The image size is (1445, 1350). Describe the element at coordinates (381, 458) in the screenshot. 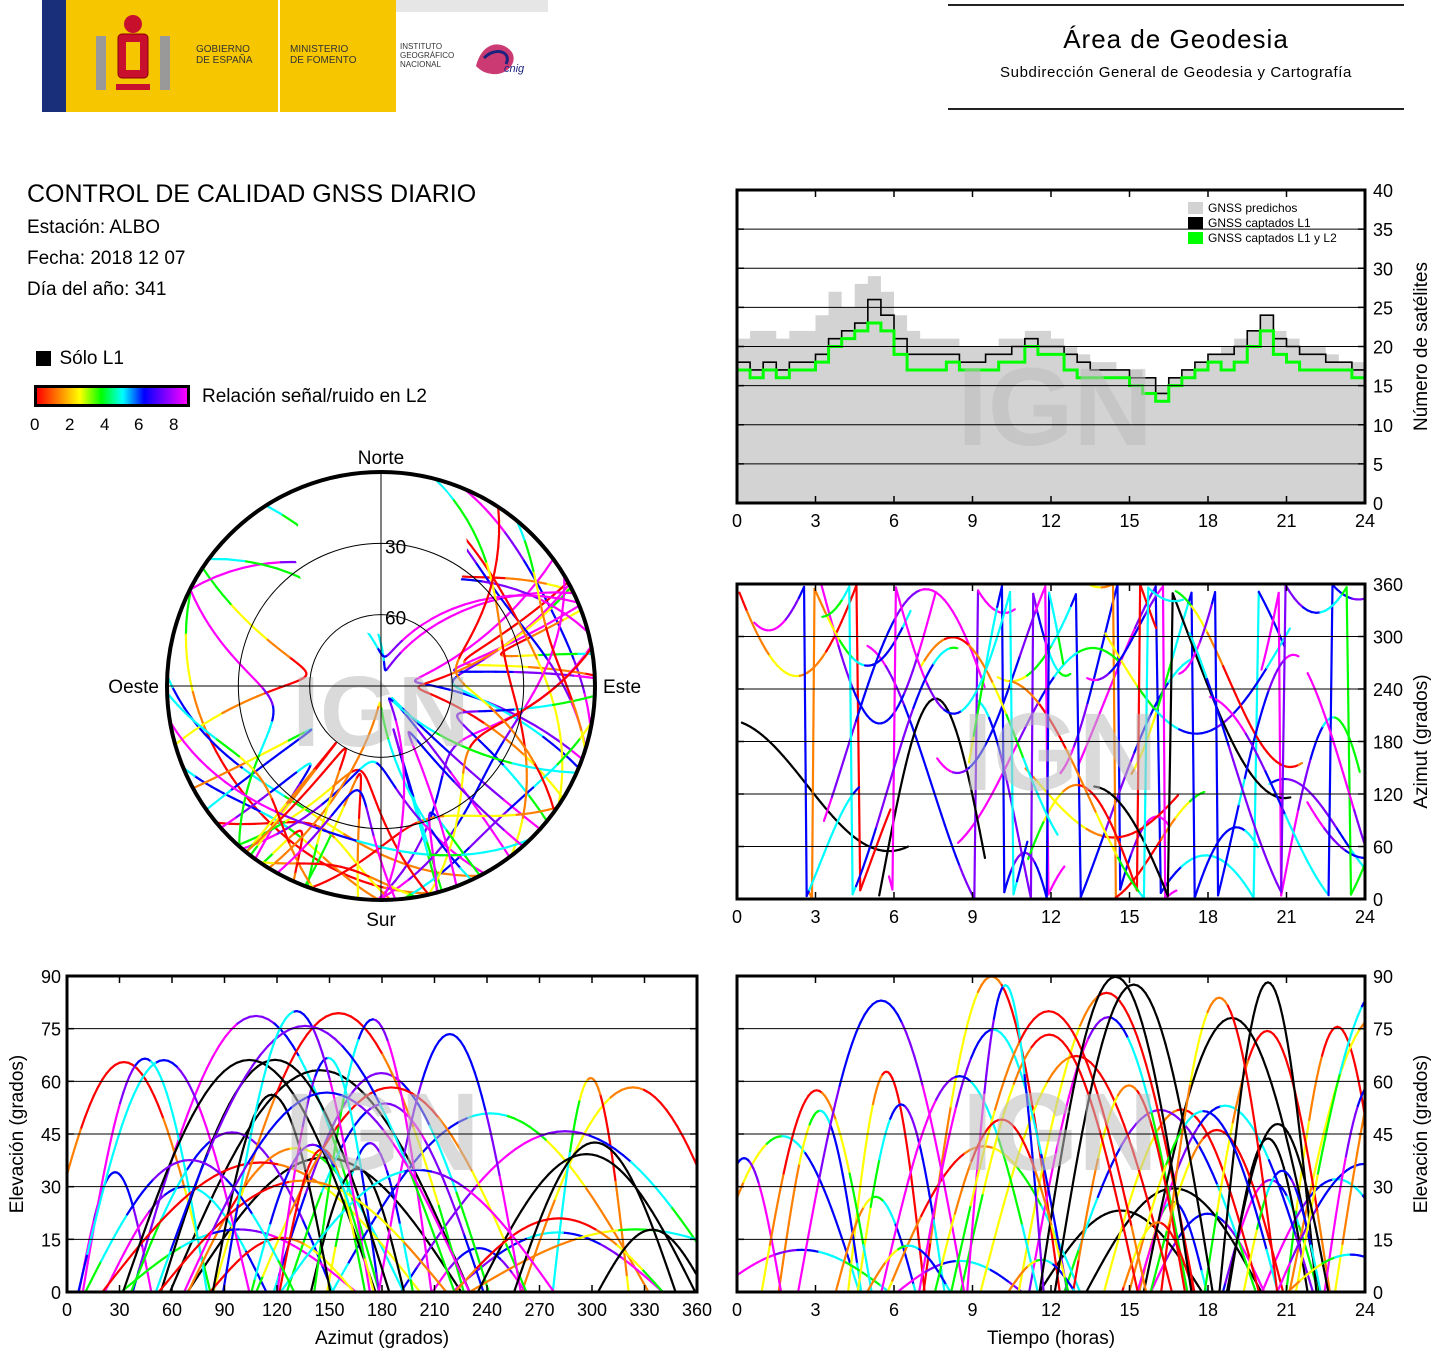

I see `north-label: Norte` at that location.